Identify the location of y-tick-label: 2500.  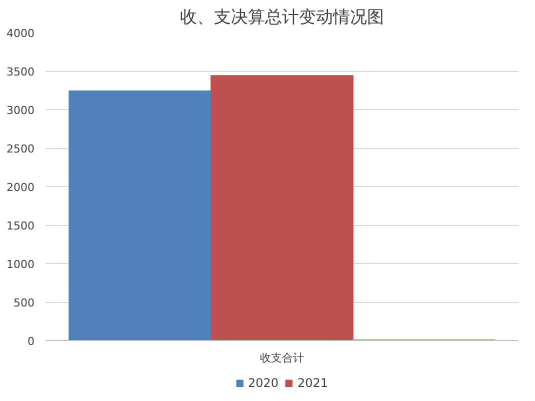
(20, 149).